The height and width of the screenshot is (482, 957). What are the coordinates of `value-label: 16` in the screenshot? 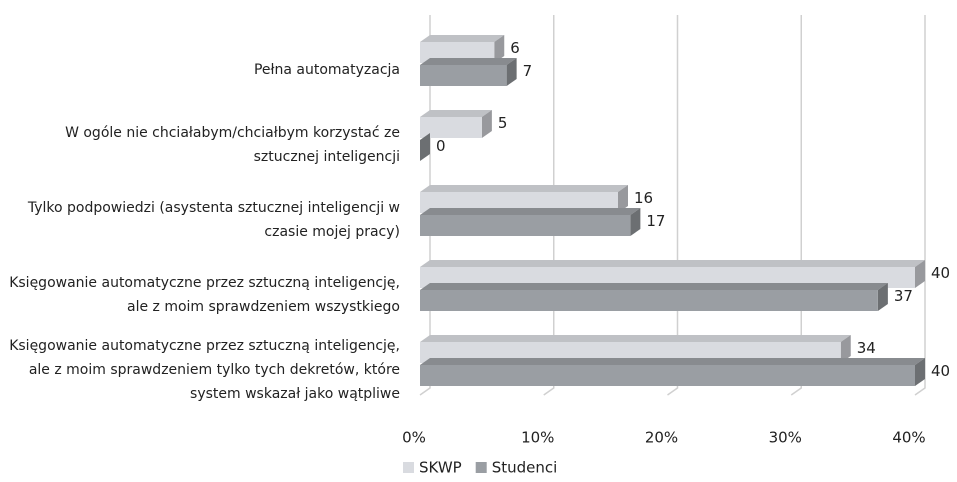 It's located at (643, 198).